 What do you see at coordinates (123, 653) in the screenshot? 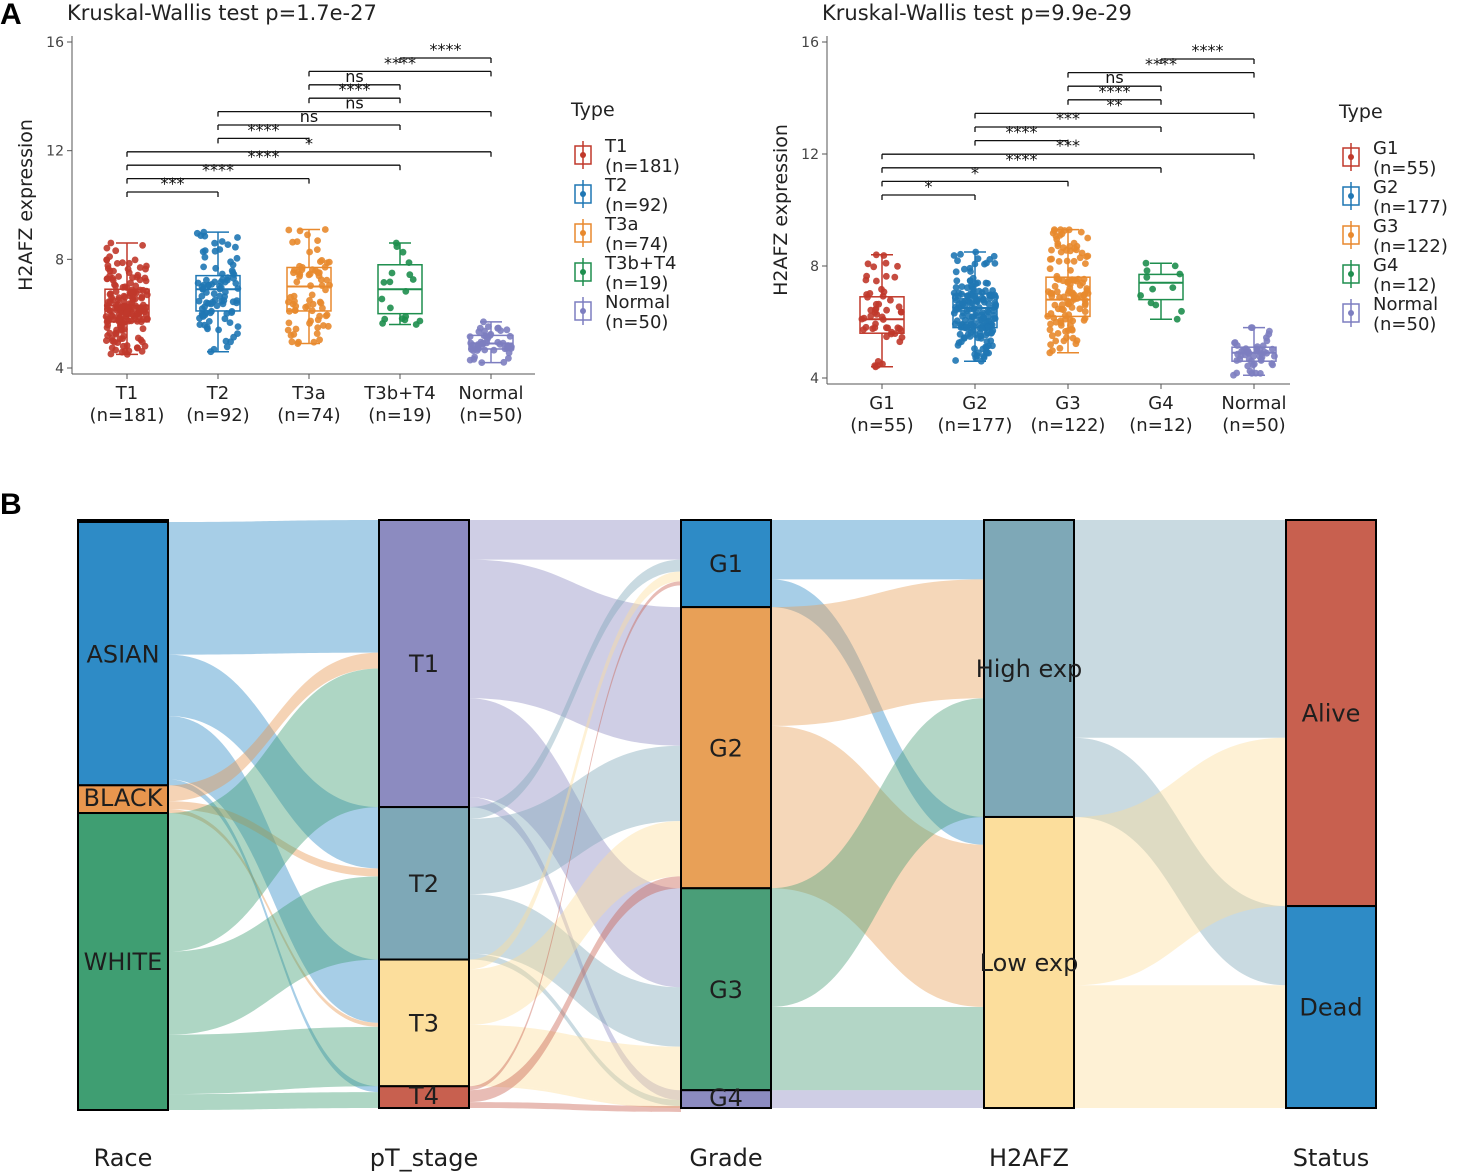
I see `sankey-node-asian` at bounding box center [123, 653].